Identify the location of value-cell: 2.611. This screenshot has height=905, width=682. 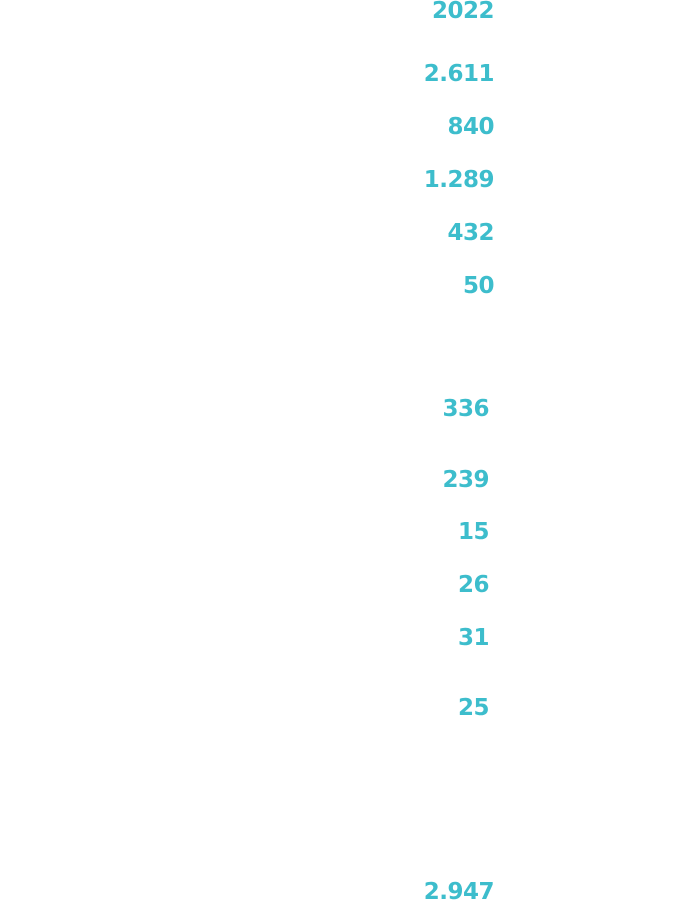
(459, 74).